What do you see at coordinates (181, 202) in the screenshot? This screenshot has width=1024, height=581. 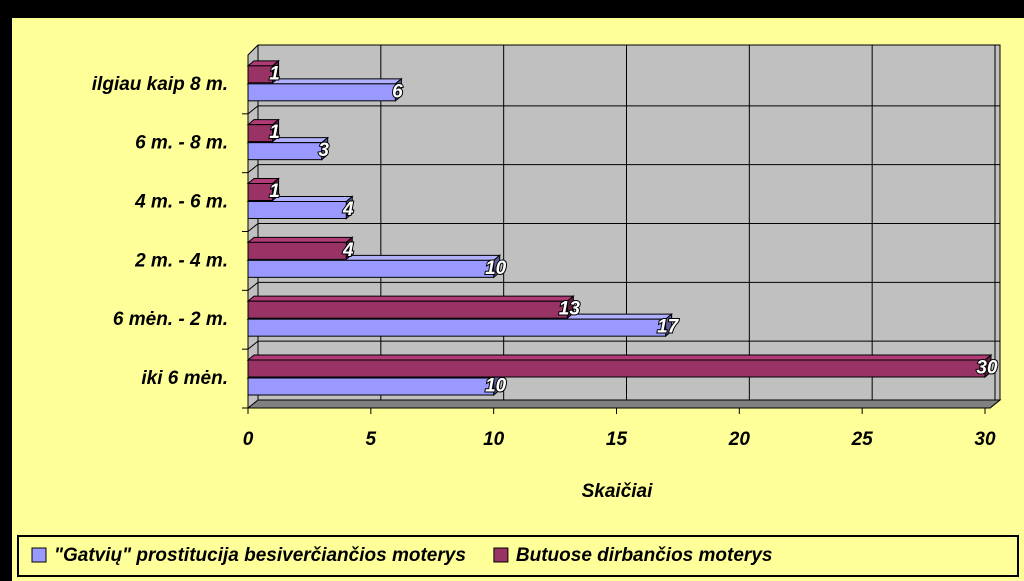 I see `y-tick-label: 4 m. - 6 m.` at bounding box center [181, 202].